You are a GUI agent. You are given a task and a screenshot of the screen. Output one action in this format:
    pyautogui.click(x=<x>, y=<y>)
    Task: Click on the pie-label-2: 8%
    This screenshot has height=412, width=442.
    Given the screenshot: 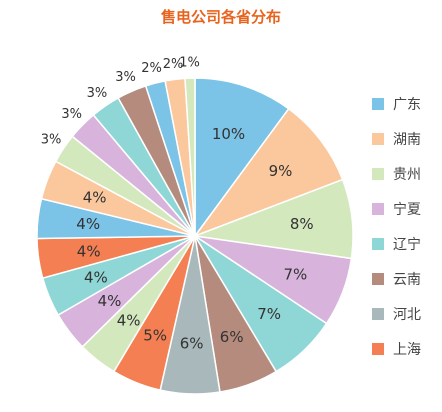 What is the action you would take?
    pyautogui.click(x=302, y=224)
    